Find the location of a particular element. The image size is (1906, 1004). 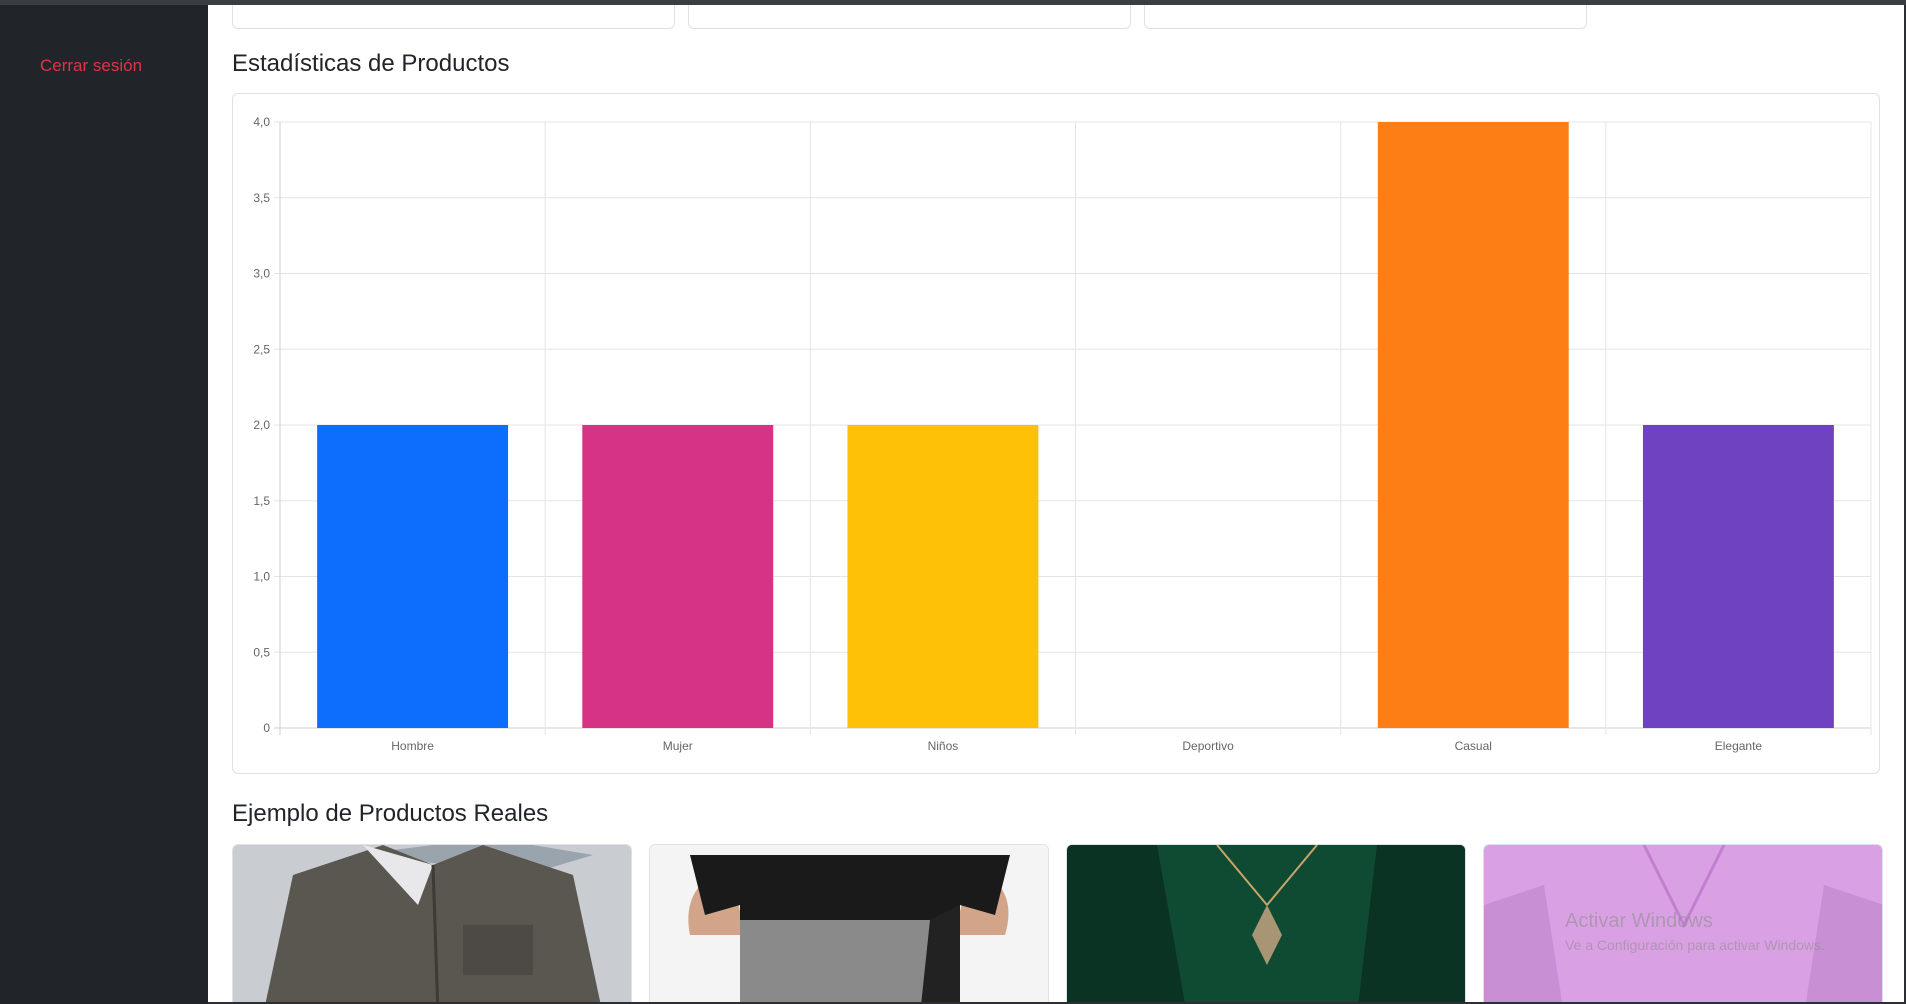

y-tick-label: 2,5 is located at coordinates (261, 349).